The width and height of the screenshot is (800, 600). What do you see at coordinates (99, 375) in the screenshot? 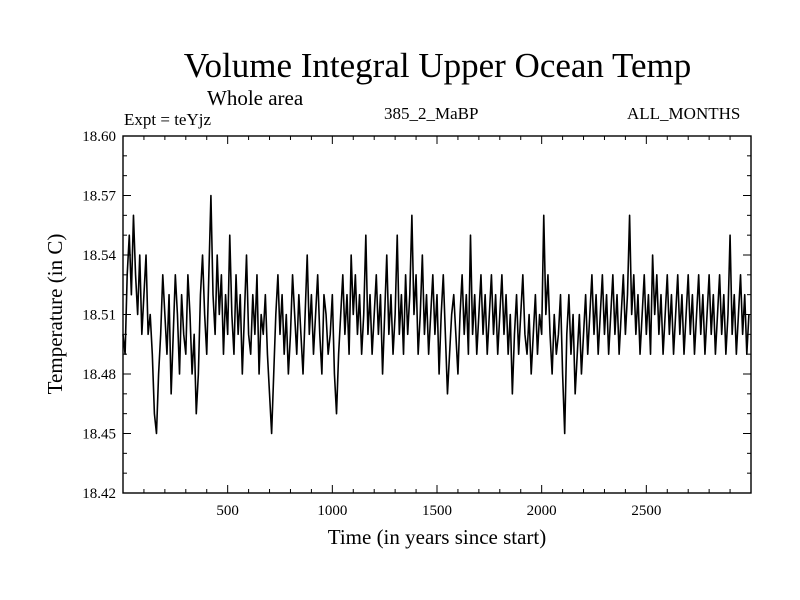
I see `y-tick-label: 18.48` at bounding box center [99, 375].